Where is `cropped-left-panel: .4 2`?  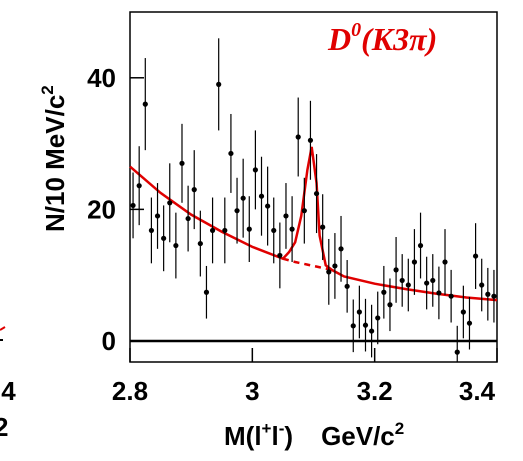 cropped-left-panel: .4 2 is located at coordinates (8, 384).